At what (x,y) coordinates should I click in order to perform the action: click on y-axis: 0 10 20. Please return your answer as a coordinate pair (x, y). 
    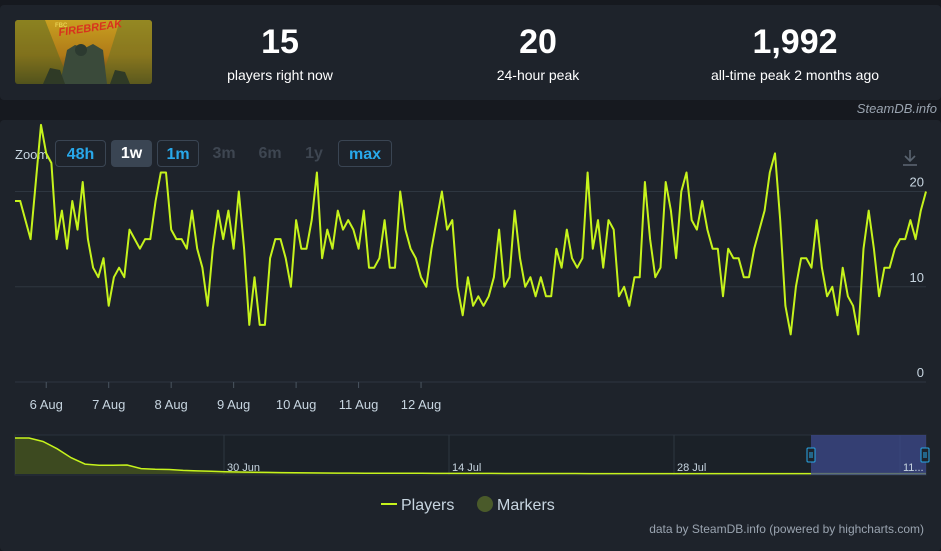
    Looking at the image, I should click on (917, 277).